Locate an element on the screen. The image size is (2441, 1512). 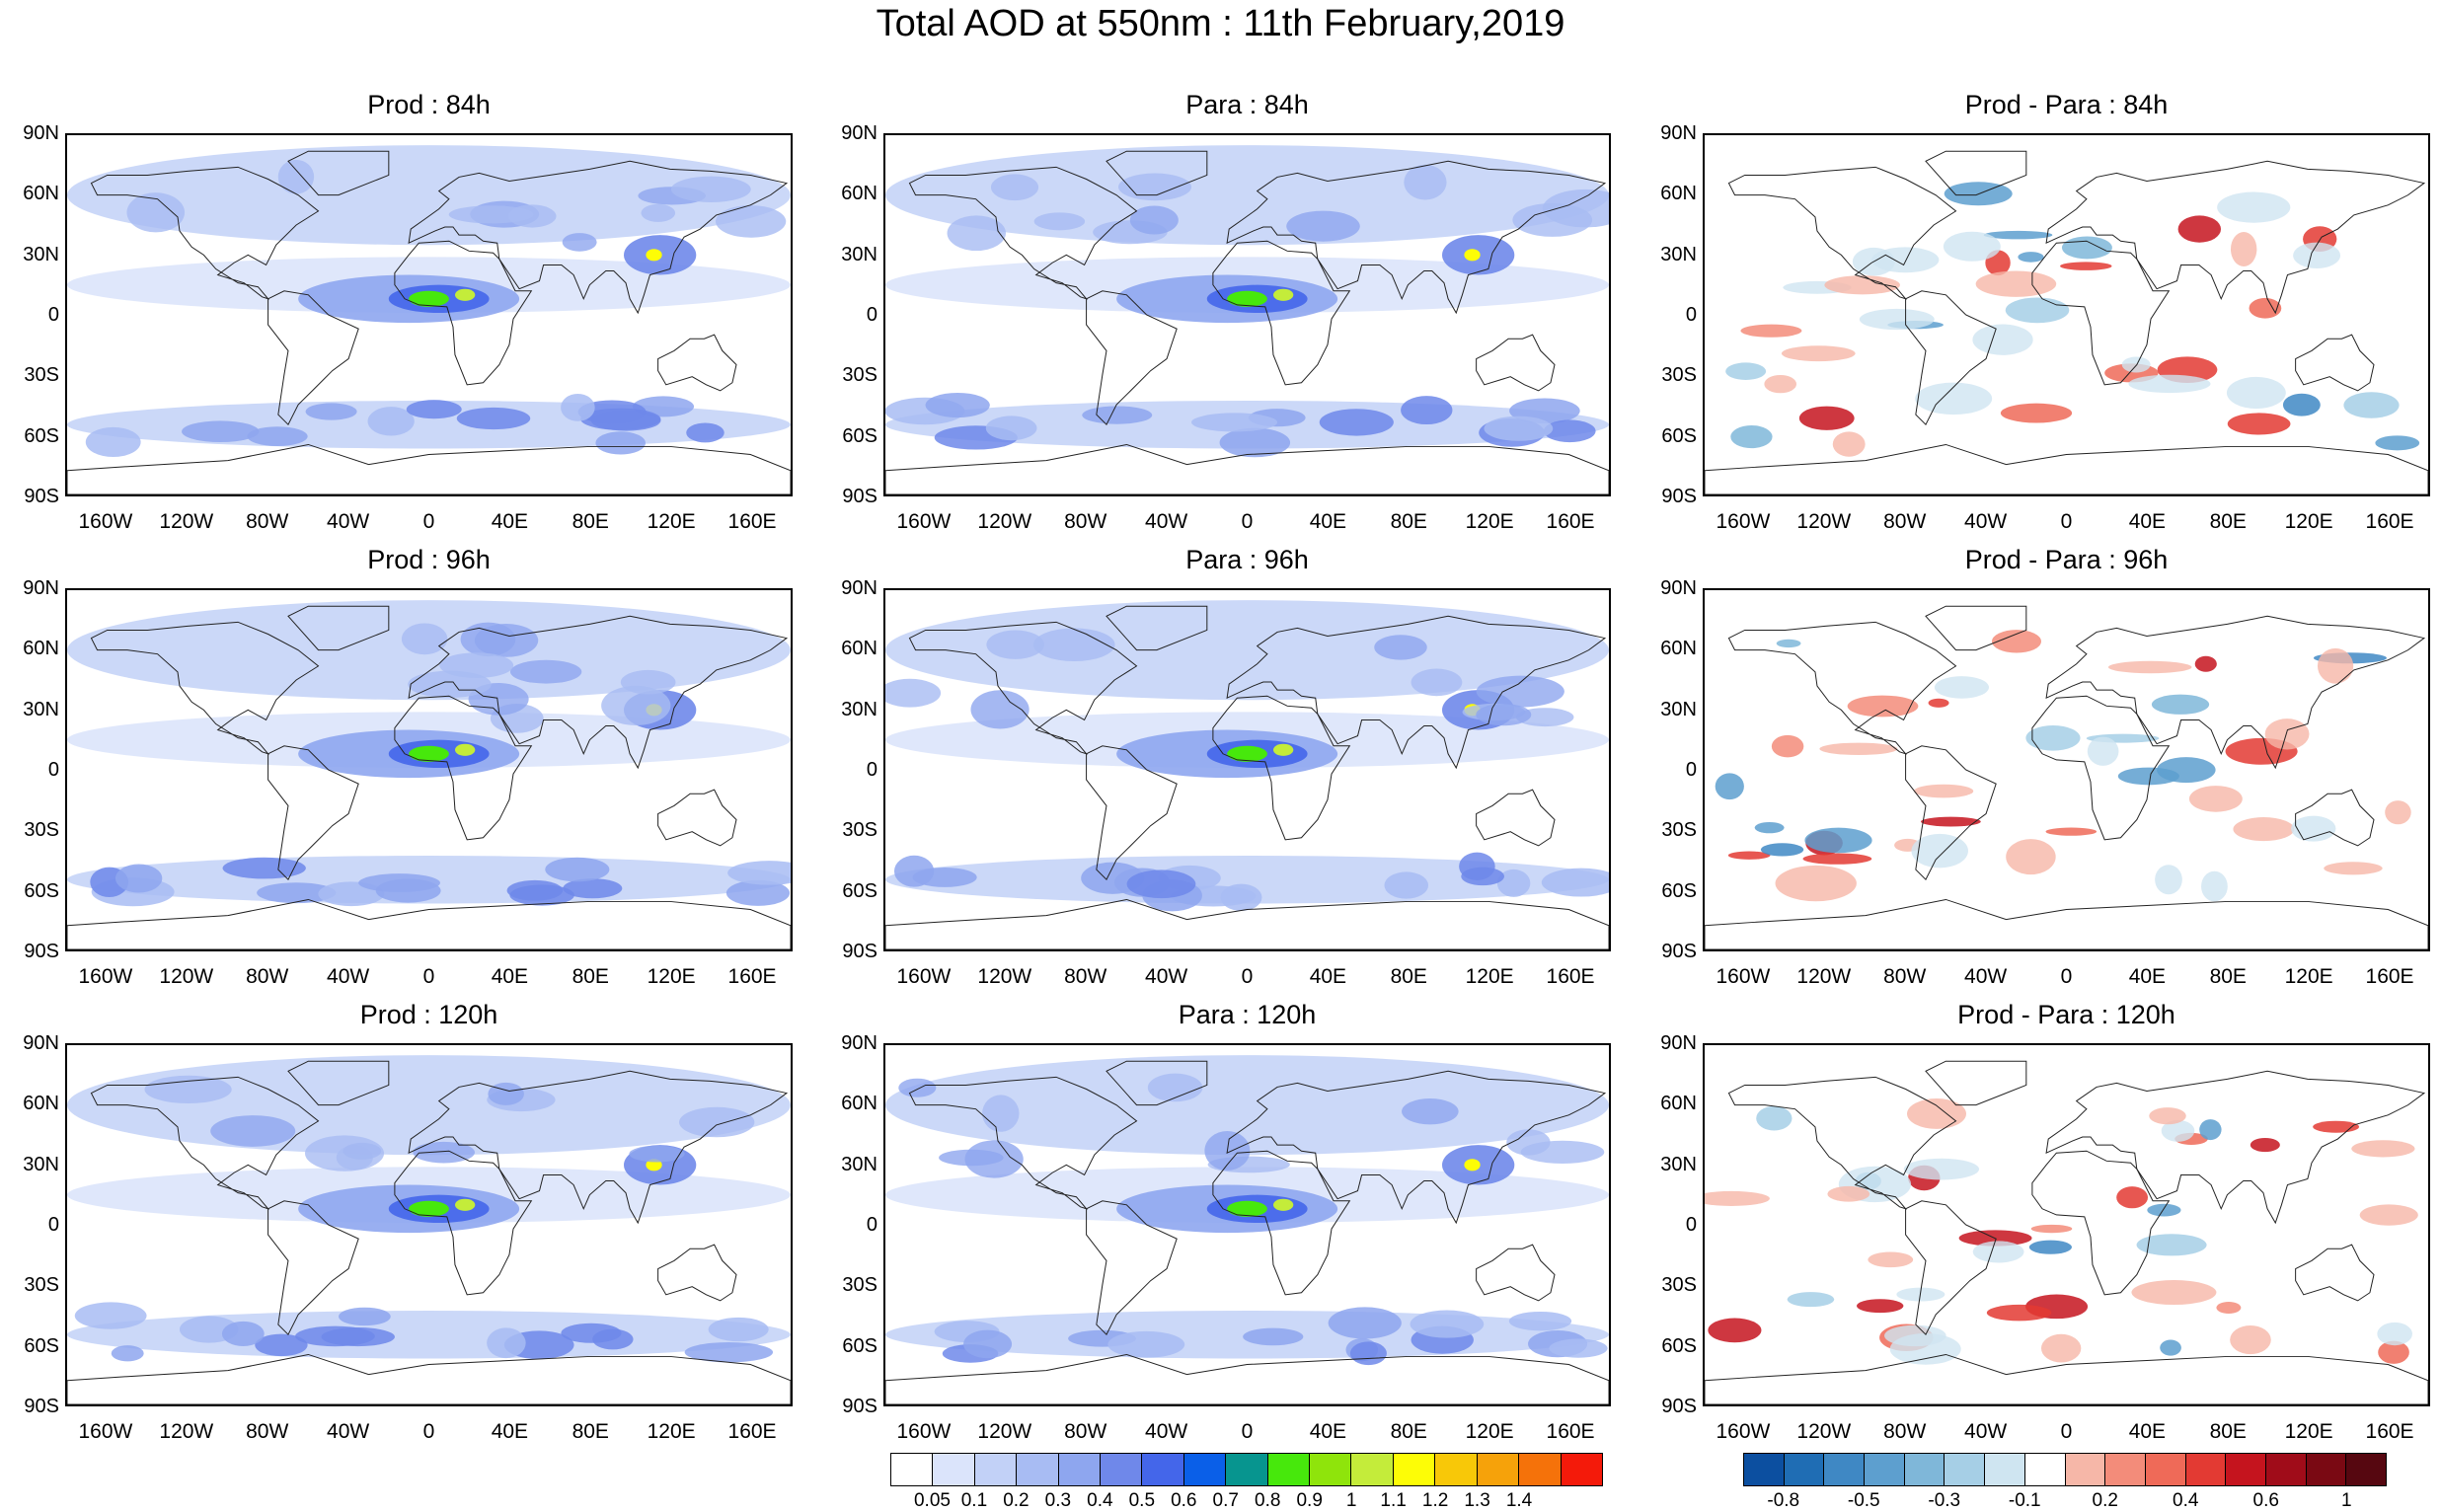
colorbar-label: 0.6 is located at coordinates (2265, 1500).